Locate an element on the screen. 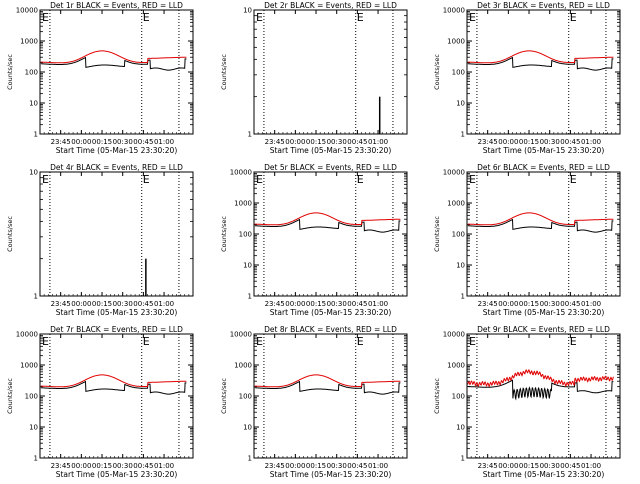  panel-title: Det 1r BLACK = Events, RED = LLD is located at coordinates (116, 5).